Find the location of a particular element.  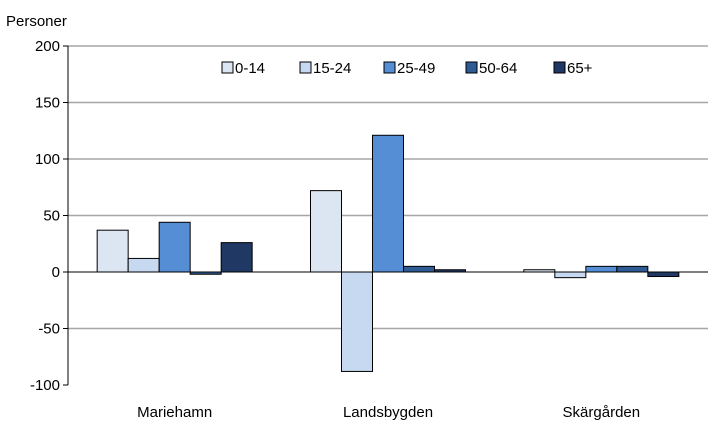

bar-0-14-Landsbygden is located at coordinates (326, 231).